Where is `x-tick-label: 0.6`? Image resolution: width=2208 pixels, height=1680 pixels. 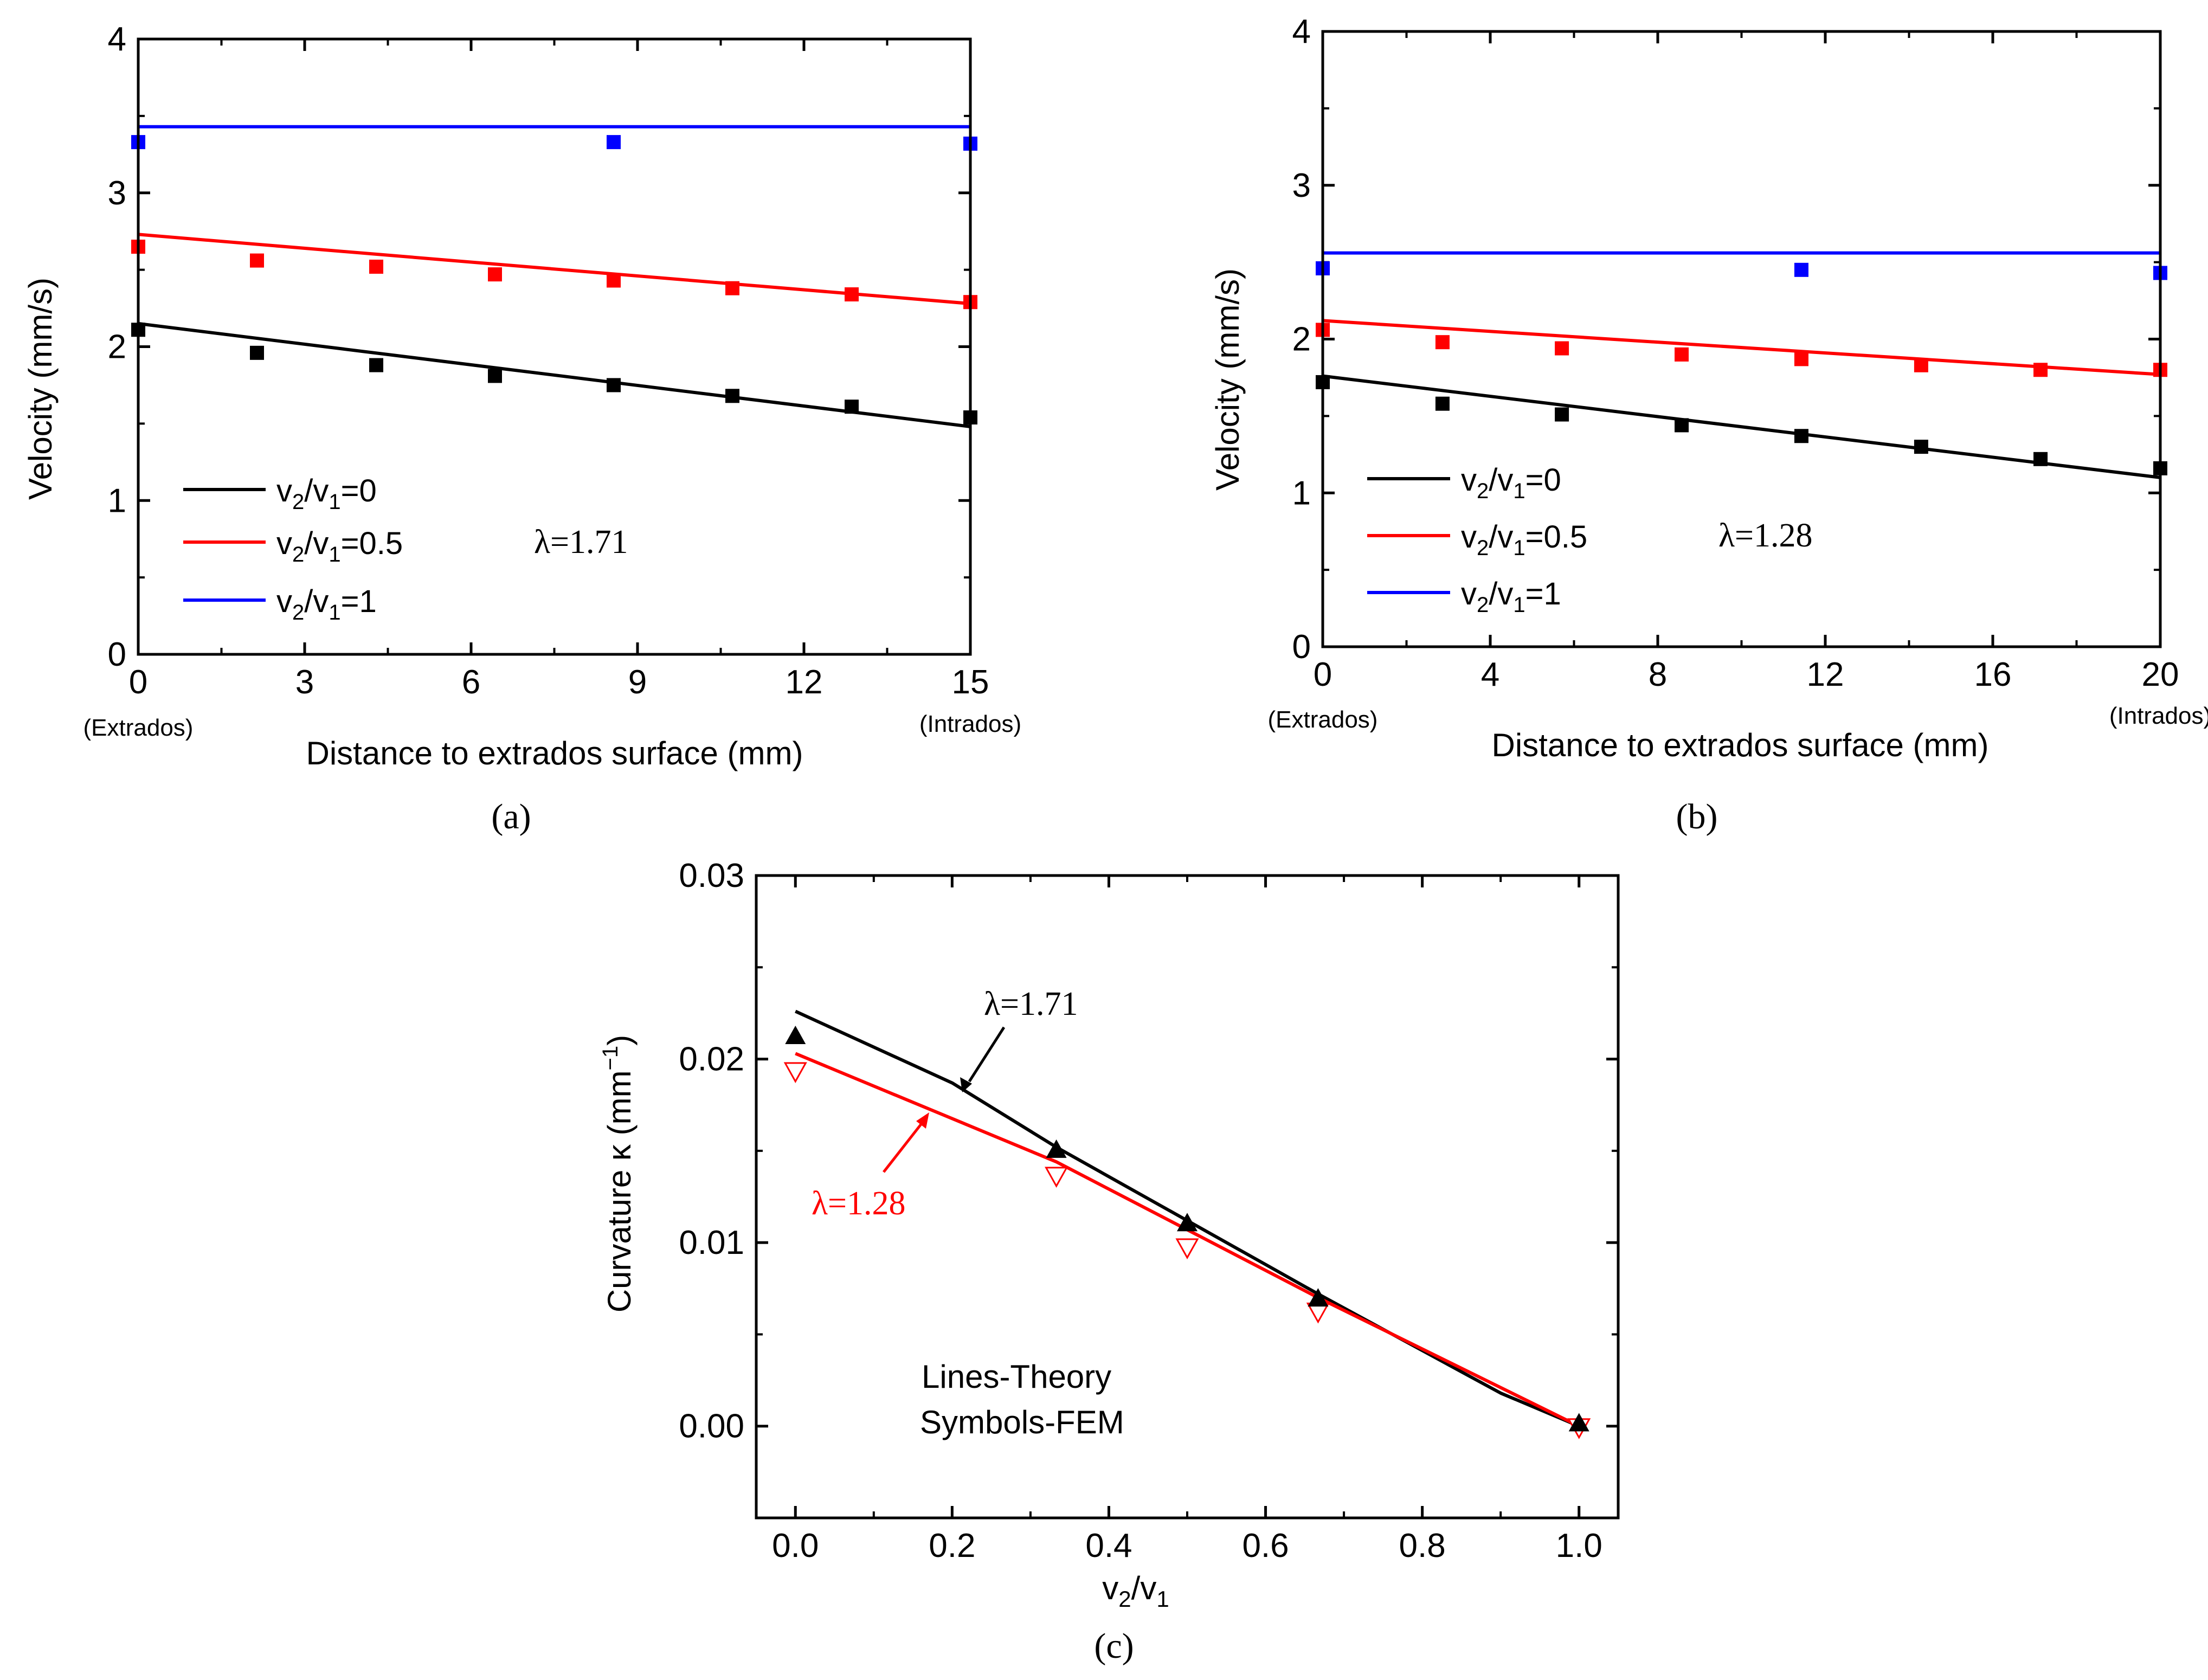 x-tick-label: 0.6 is located at coordinates (1265, 1546).